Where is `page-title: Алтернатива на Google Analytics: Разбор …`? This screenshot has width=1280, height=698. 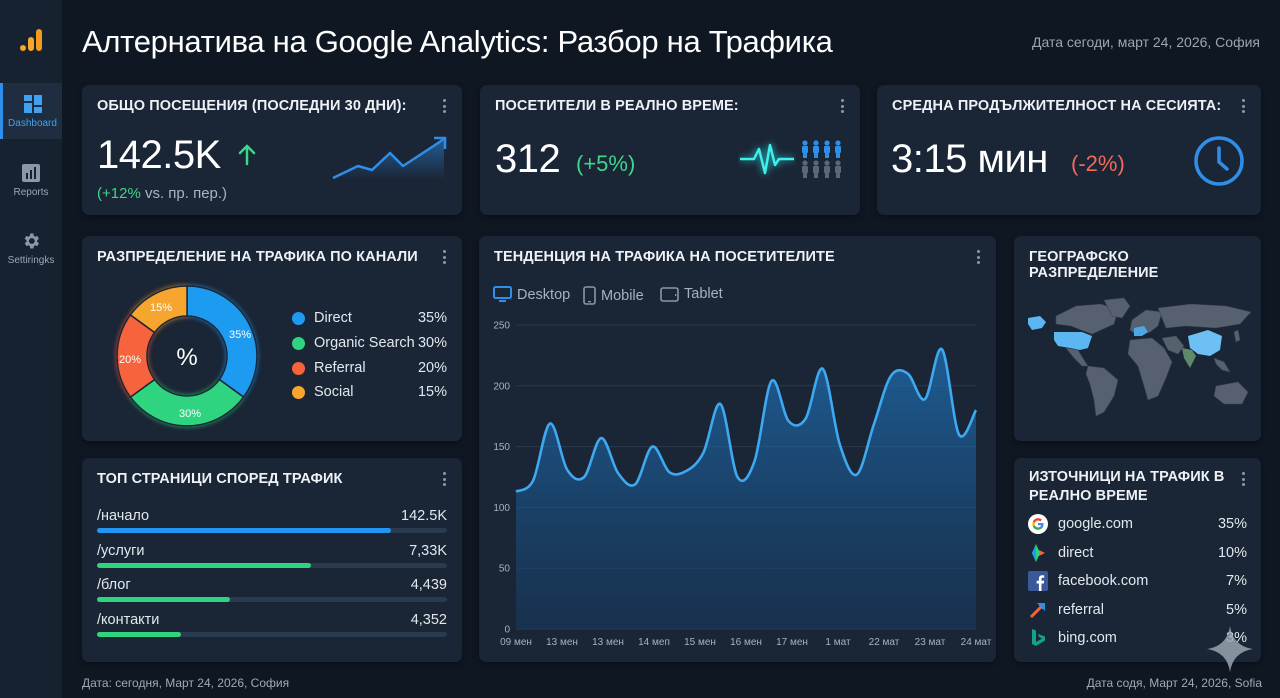
page-title: Алтернатива на Google Analytics: Разбор … is located at coordinates (457, 41).